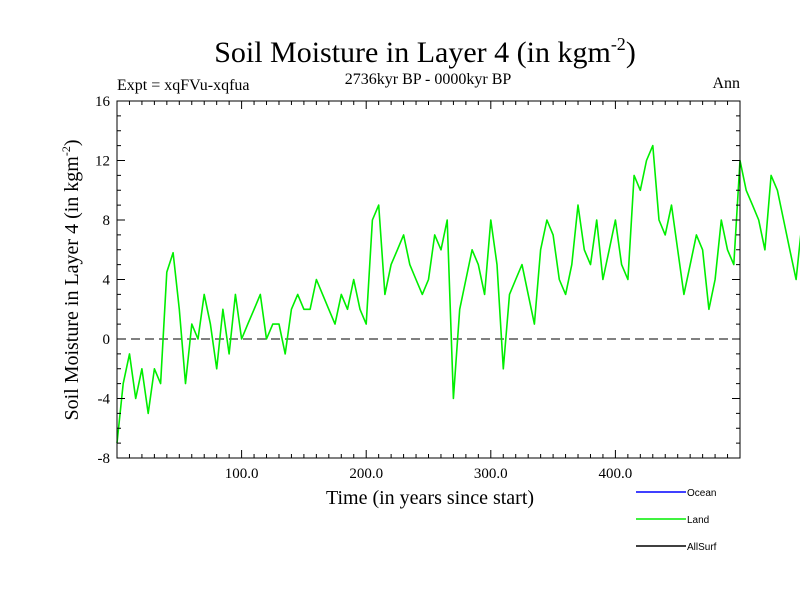  I want to click on experiment-label: Expt = xqFVu-xqfua, so click(183, 85).